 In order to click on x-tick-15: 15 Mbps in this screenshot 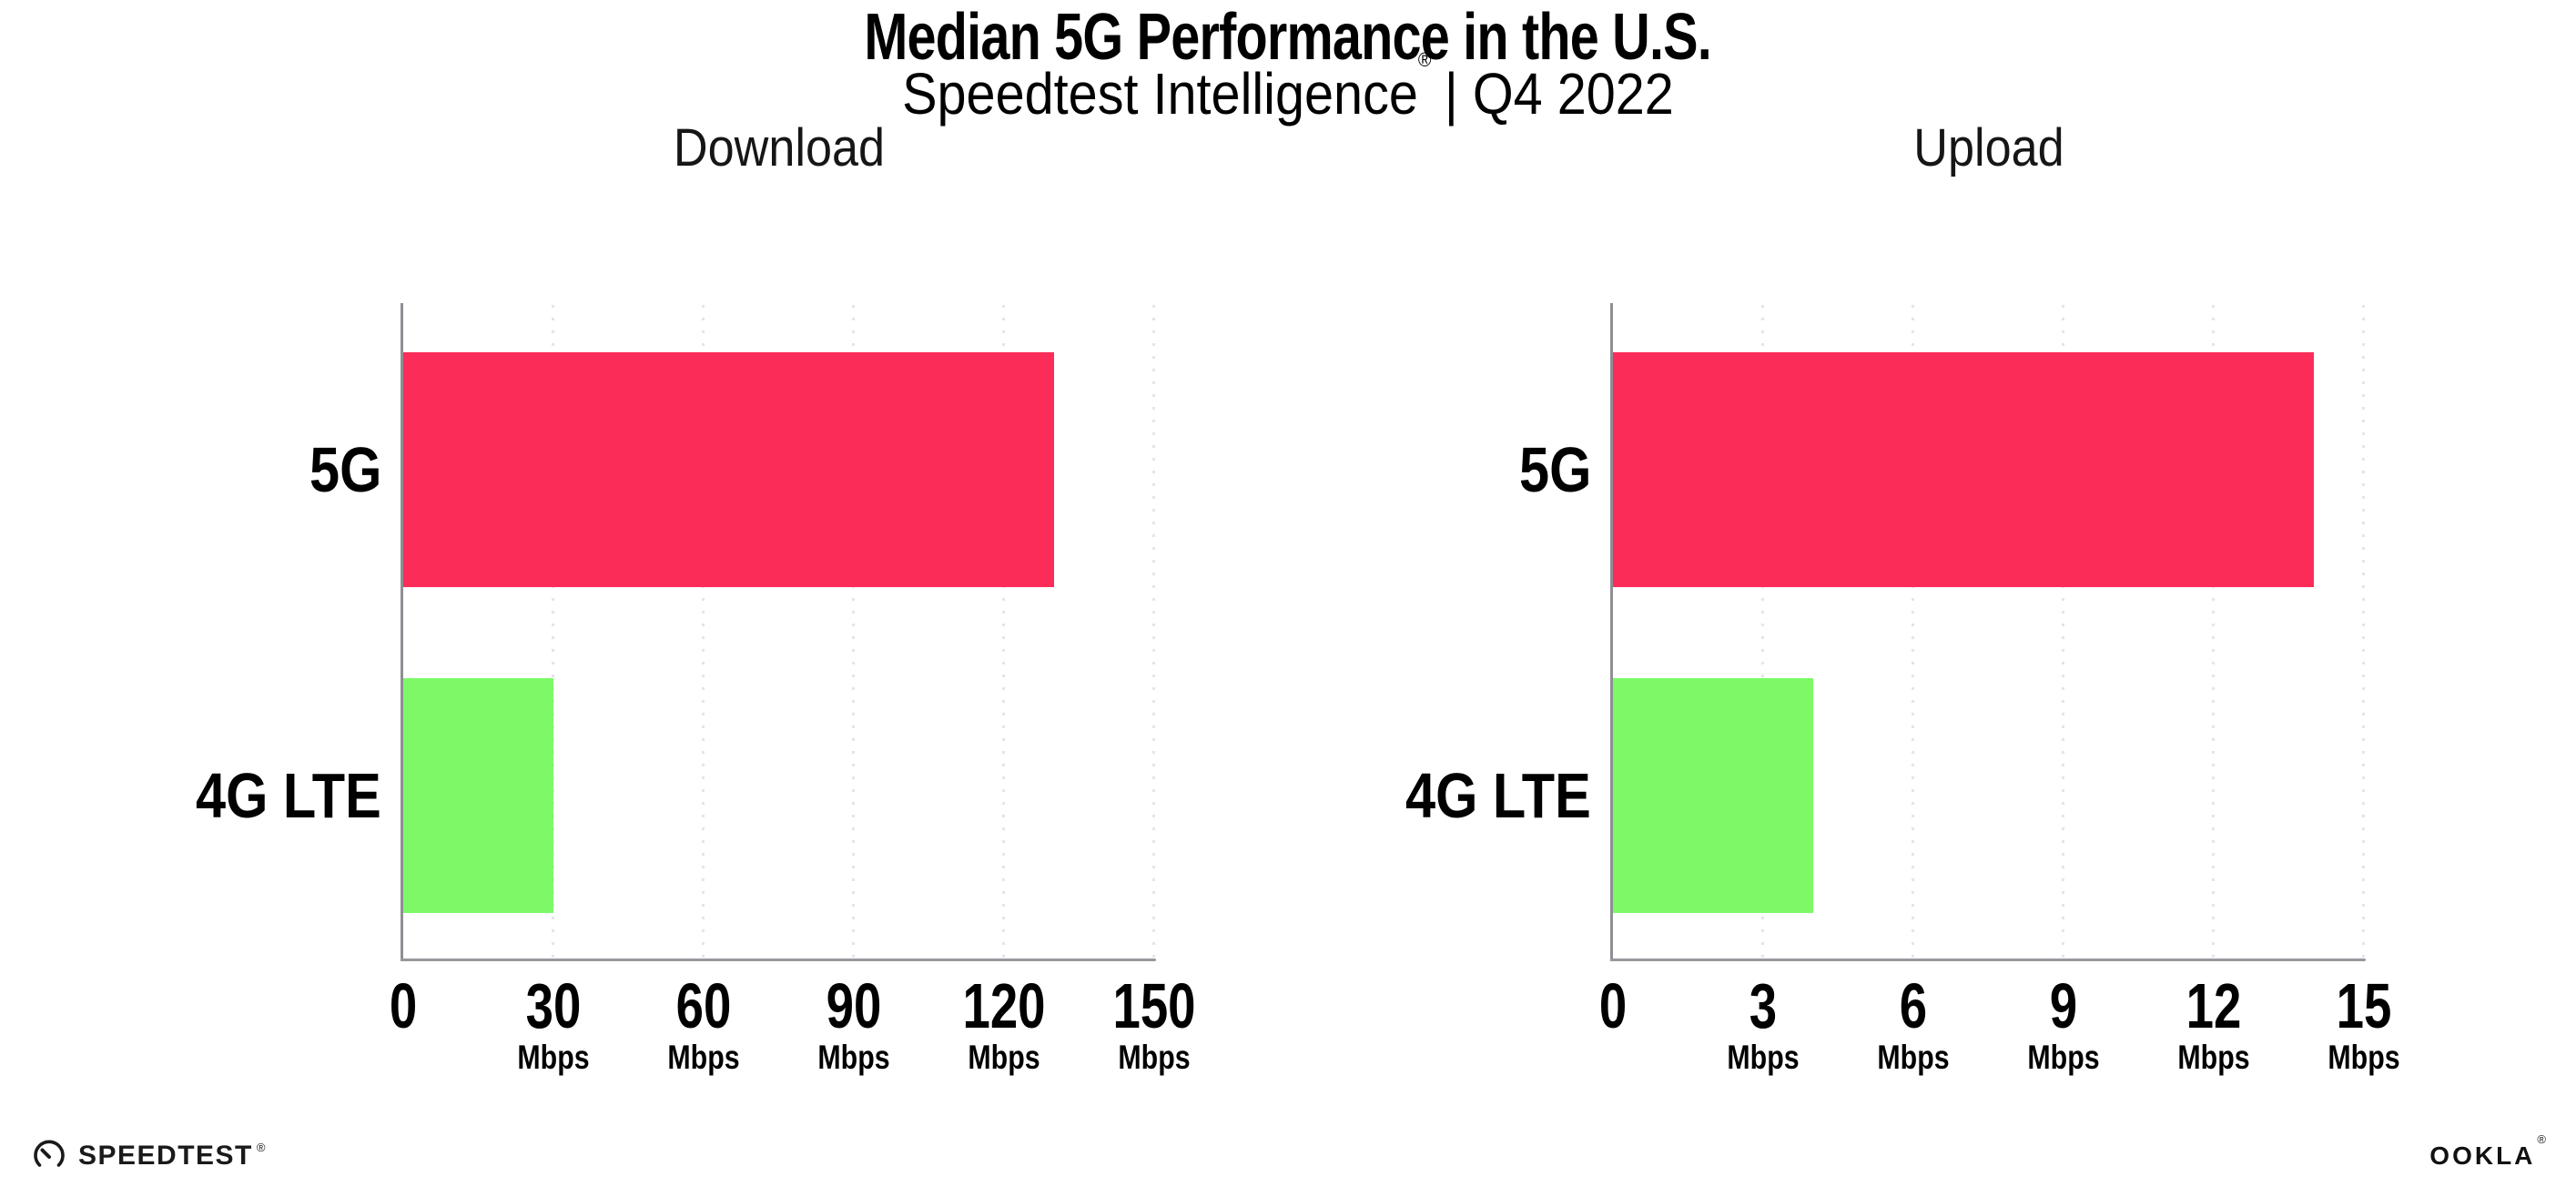, I will do `click(2364, 1023)`.